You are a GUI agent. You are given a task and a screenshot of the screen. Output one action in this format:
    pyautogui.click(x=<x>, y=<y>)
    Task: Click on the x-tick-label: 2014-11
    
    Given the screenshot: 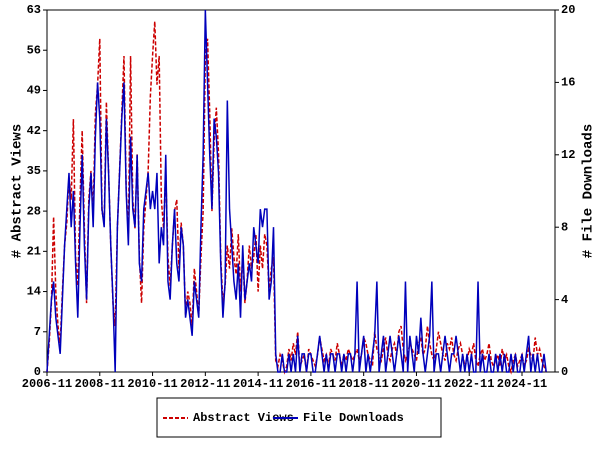 What is the action you would take?
    pyautogui.click(x=258, y=384)
    